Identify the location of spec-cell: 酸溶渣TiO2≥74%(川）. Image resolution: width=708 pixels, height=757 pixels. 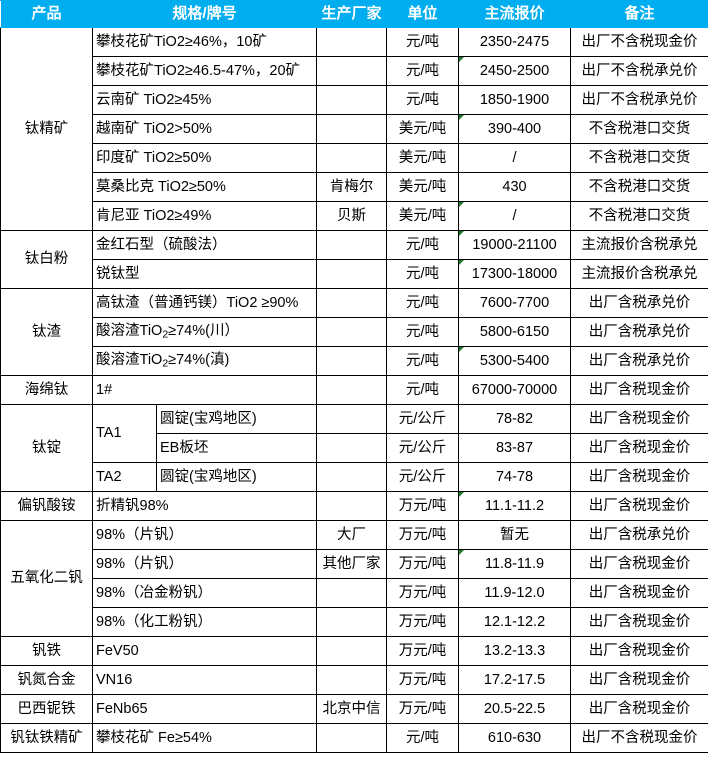
(204, 332).